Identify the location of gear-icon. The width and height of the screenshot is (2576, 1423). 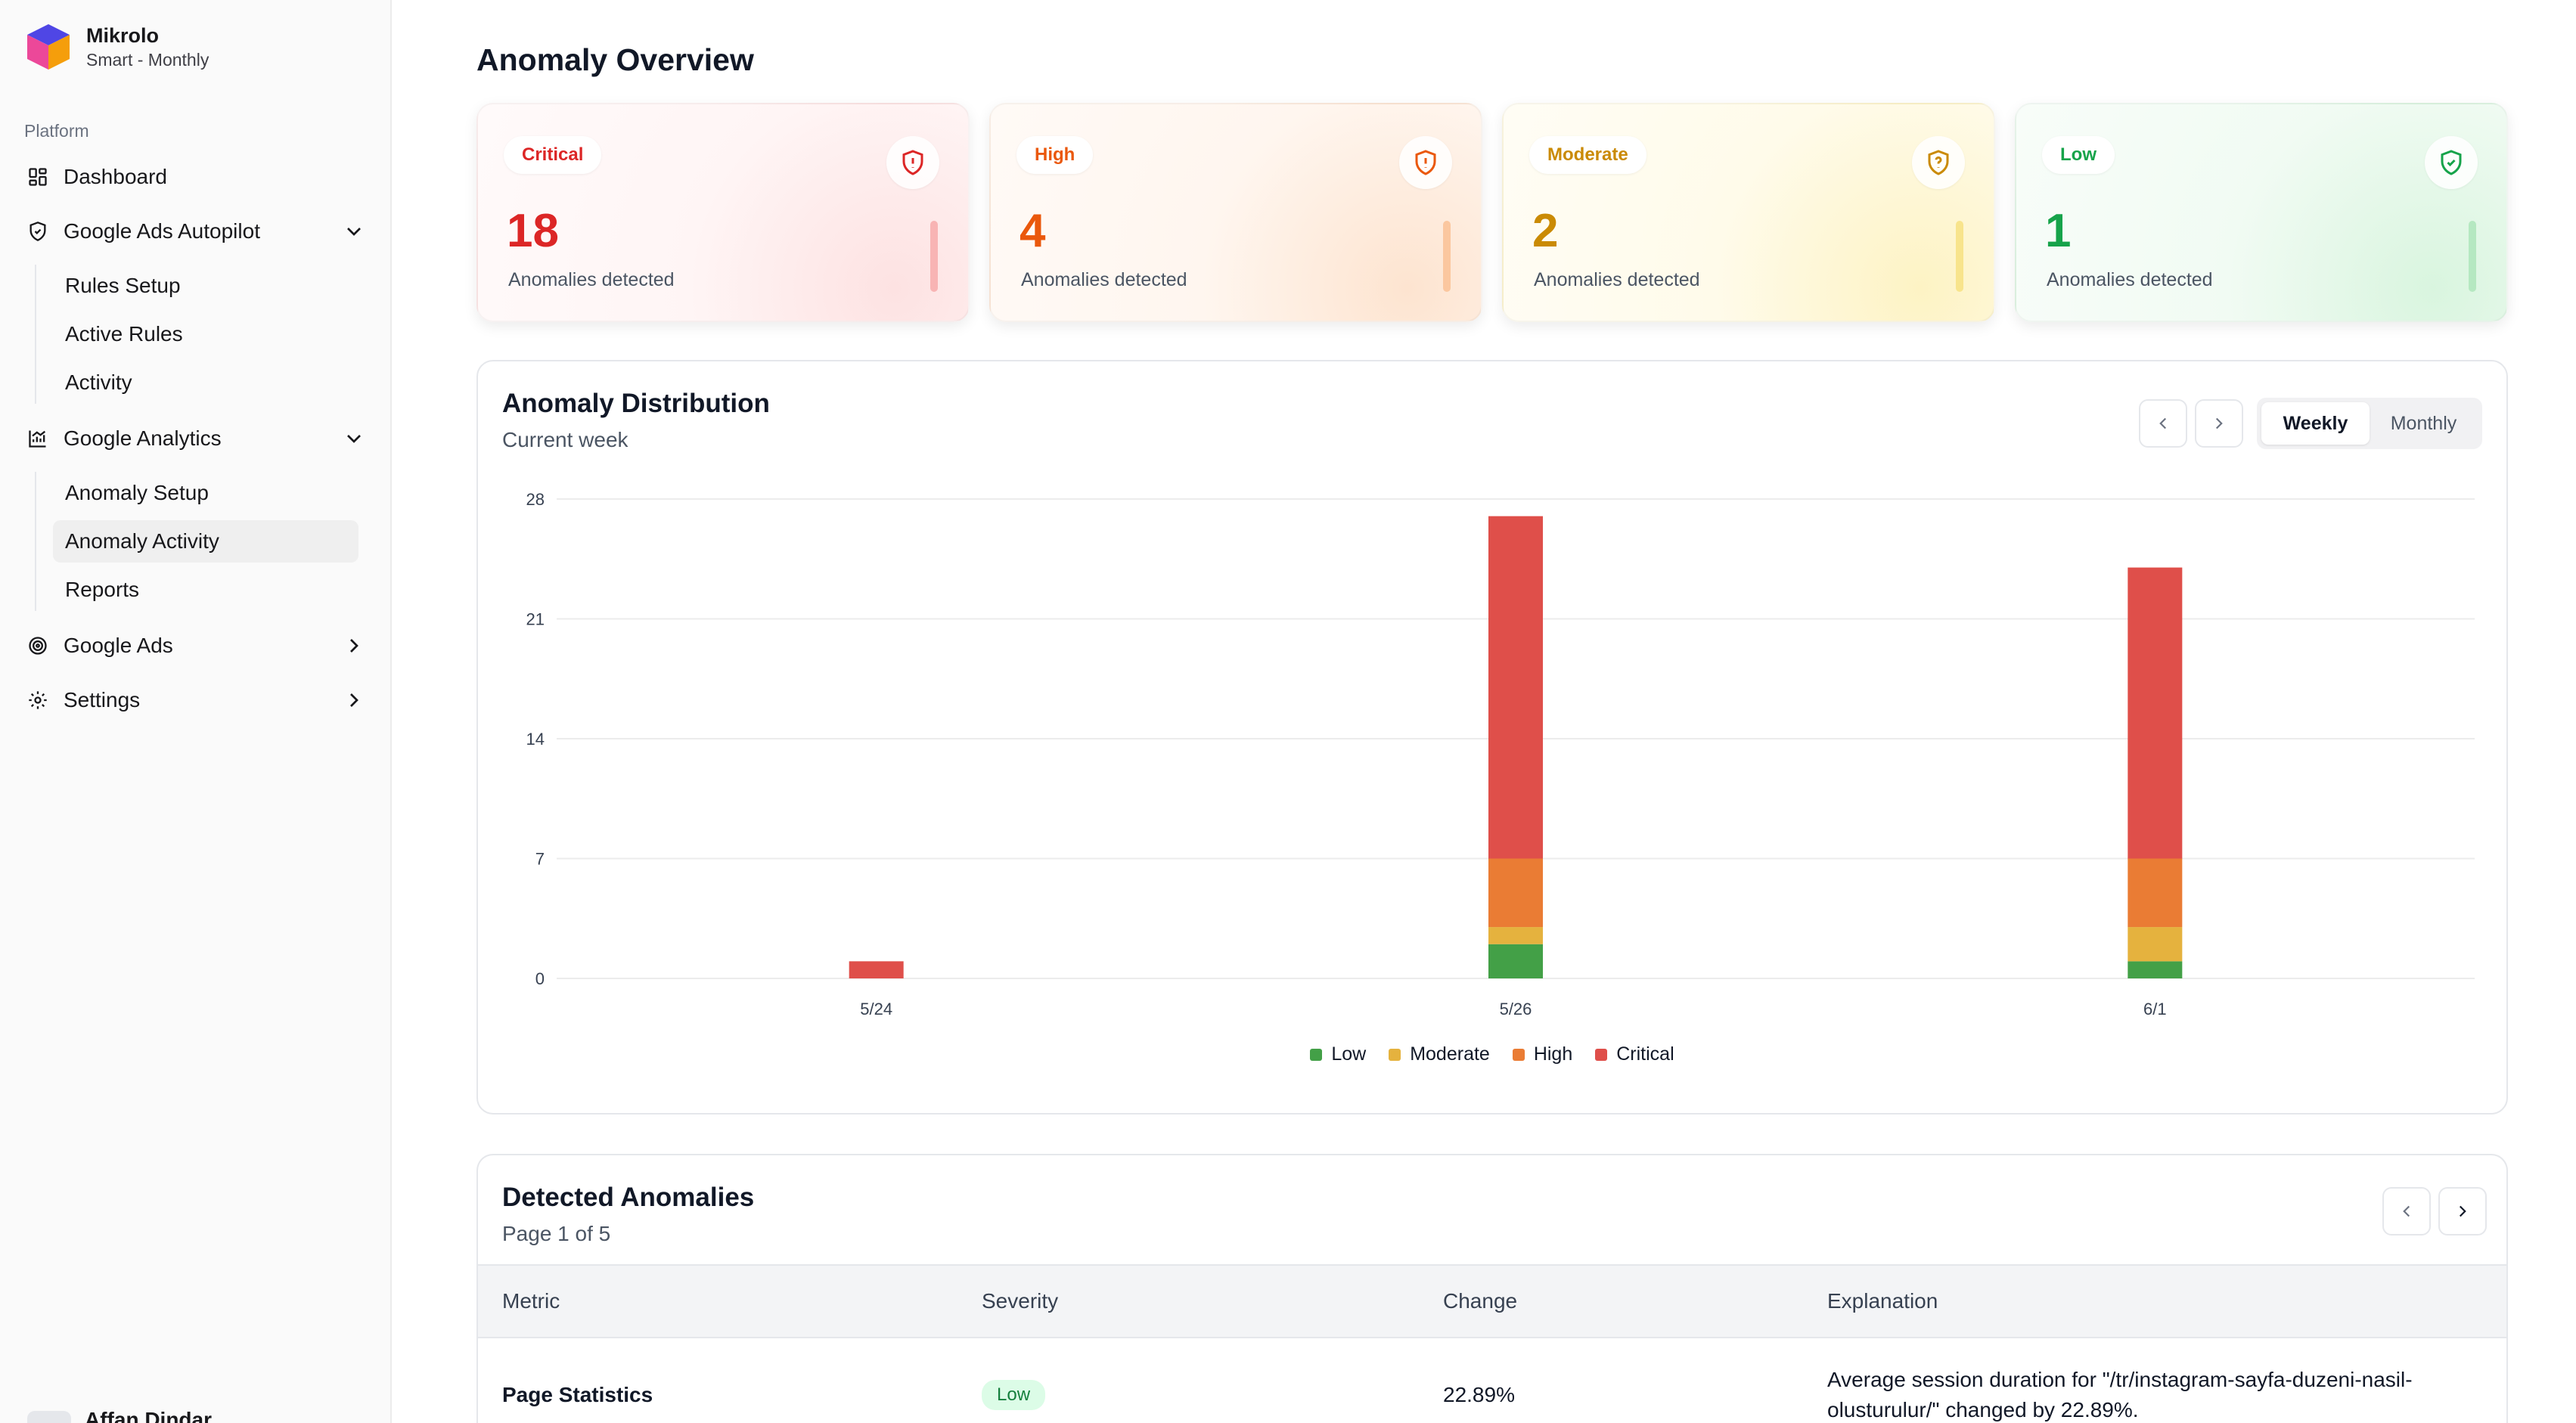
(38, 700).